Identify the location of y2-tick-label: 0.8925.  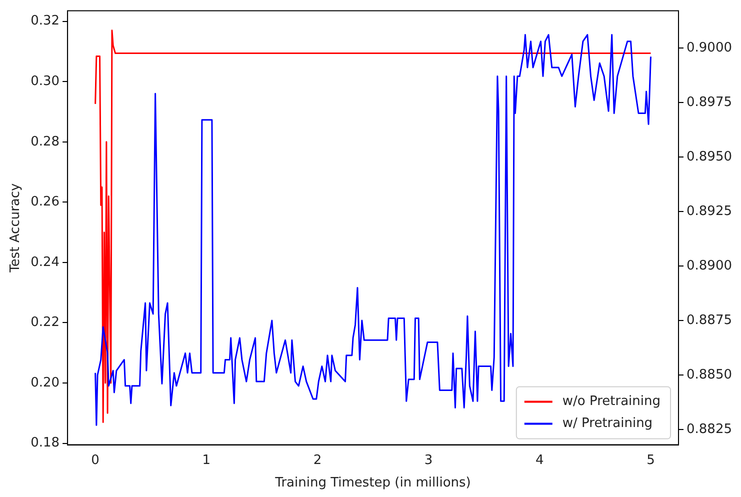
(709, 211).